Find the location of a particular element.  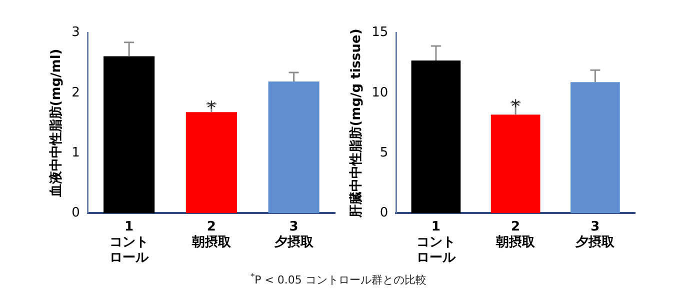

text: $^{*}$P < 0.05 コントロール群との比較 is located at coordinates (339, 280).